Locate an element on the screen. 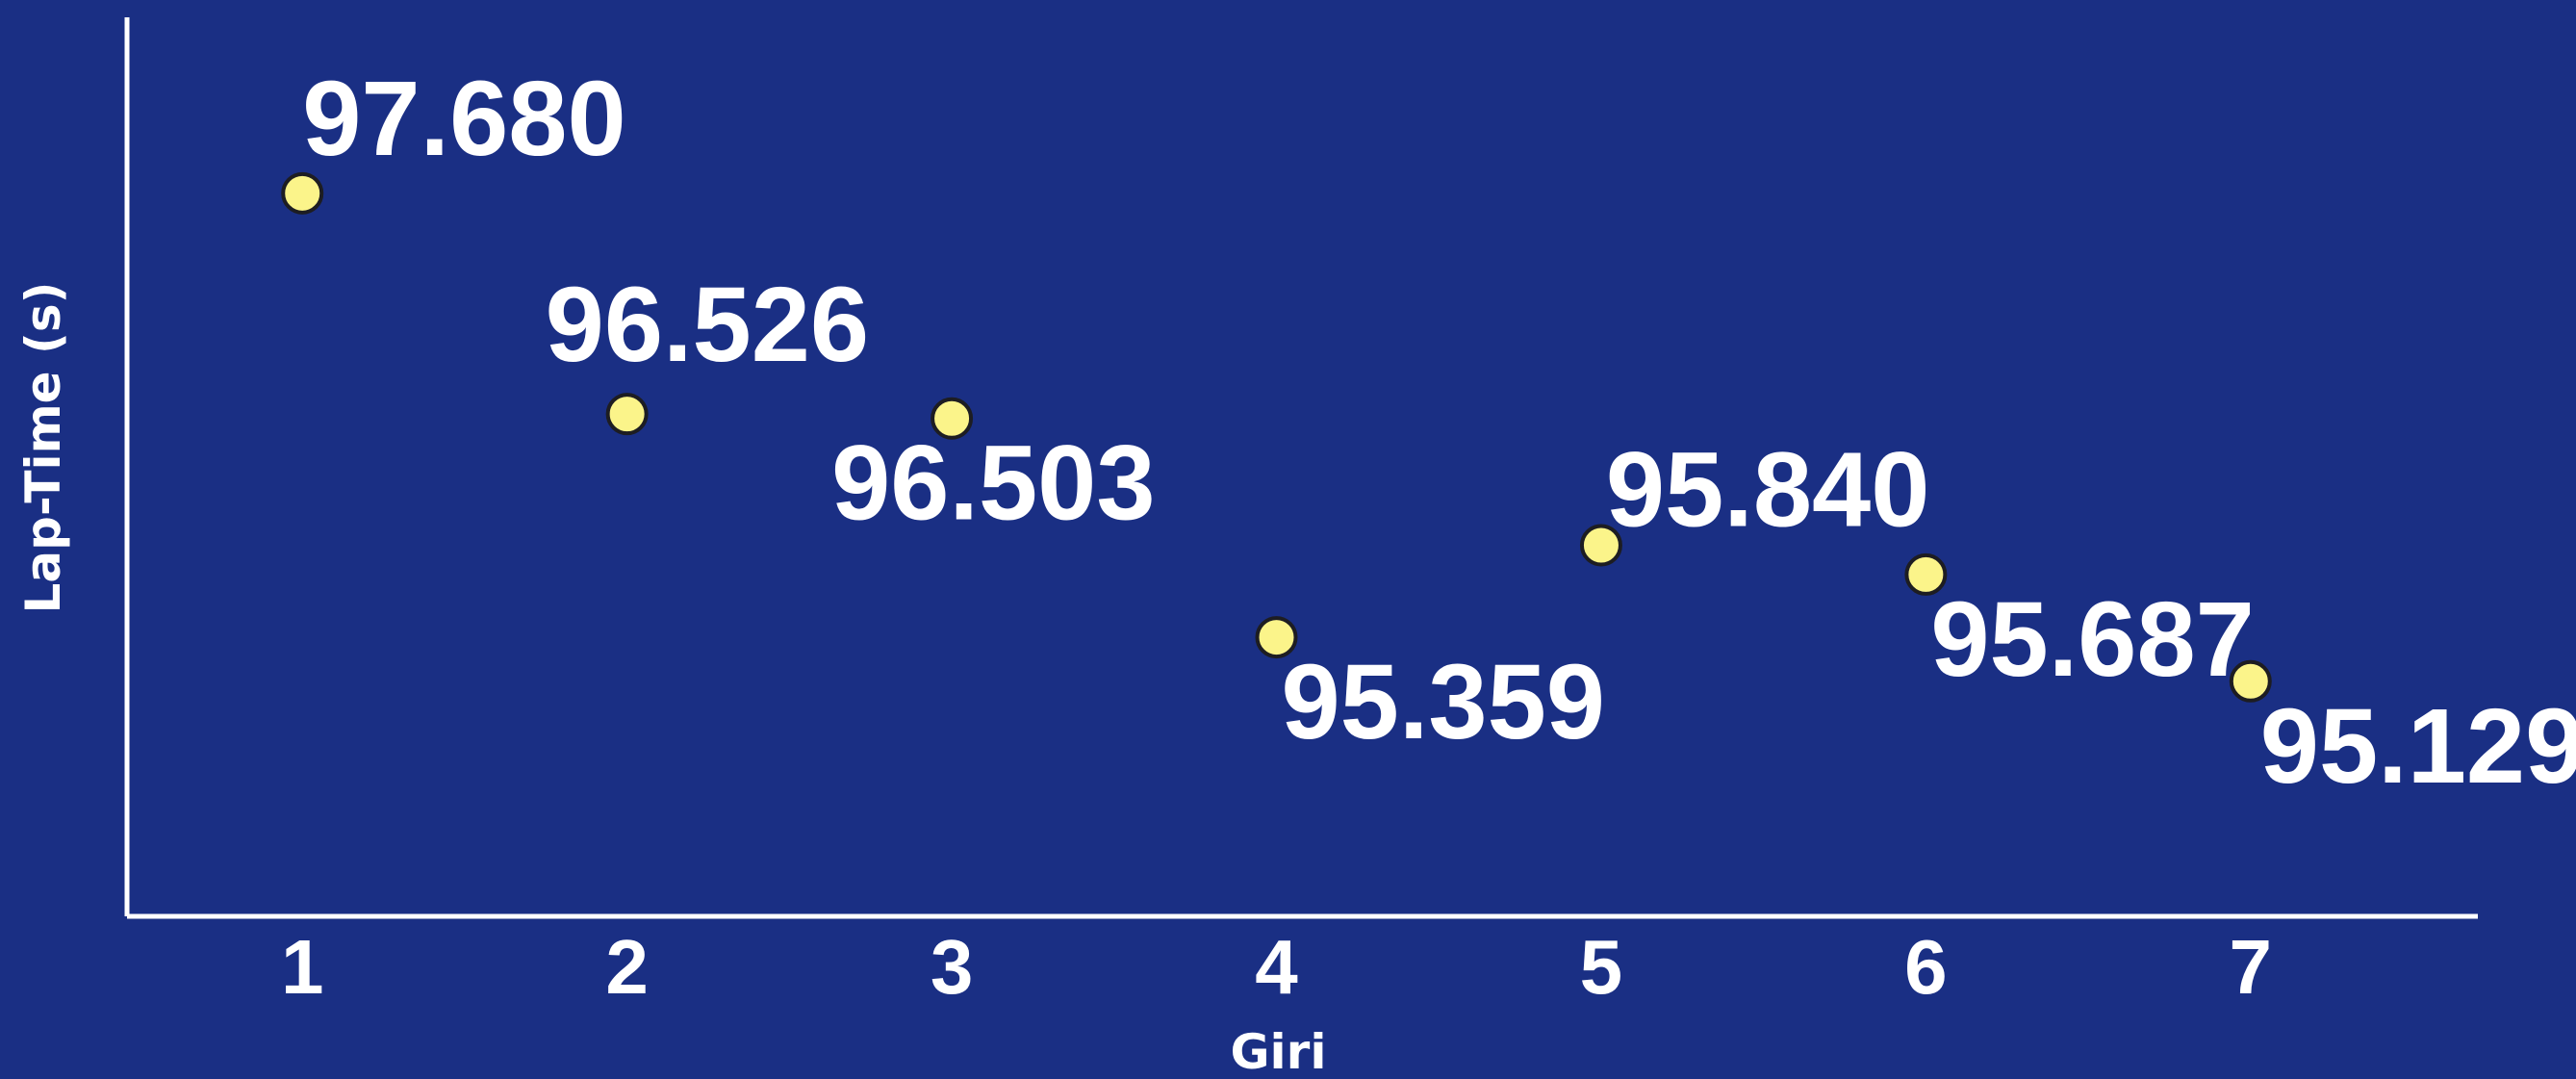 Image resolution: width=2576 pixels, height=1079 pixels. x-tick-label: 7 is located at coordinates (2251, 967).